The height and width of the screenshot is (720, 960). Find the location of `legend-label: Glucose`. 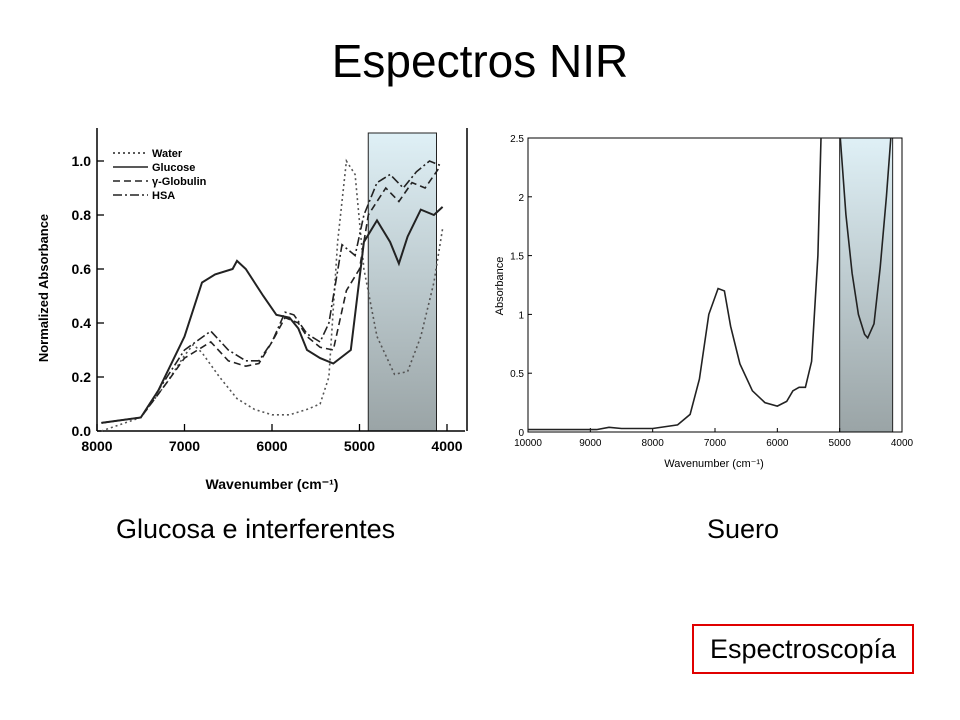

legend-label: Glucose is located at coordinates (173, 168).